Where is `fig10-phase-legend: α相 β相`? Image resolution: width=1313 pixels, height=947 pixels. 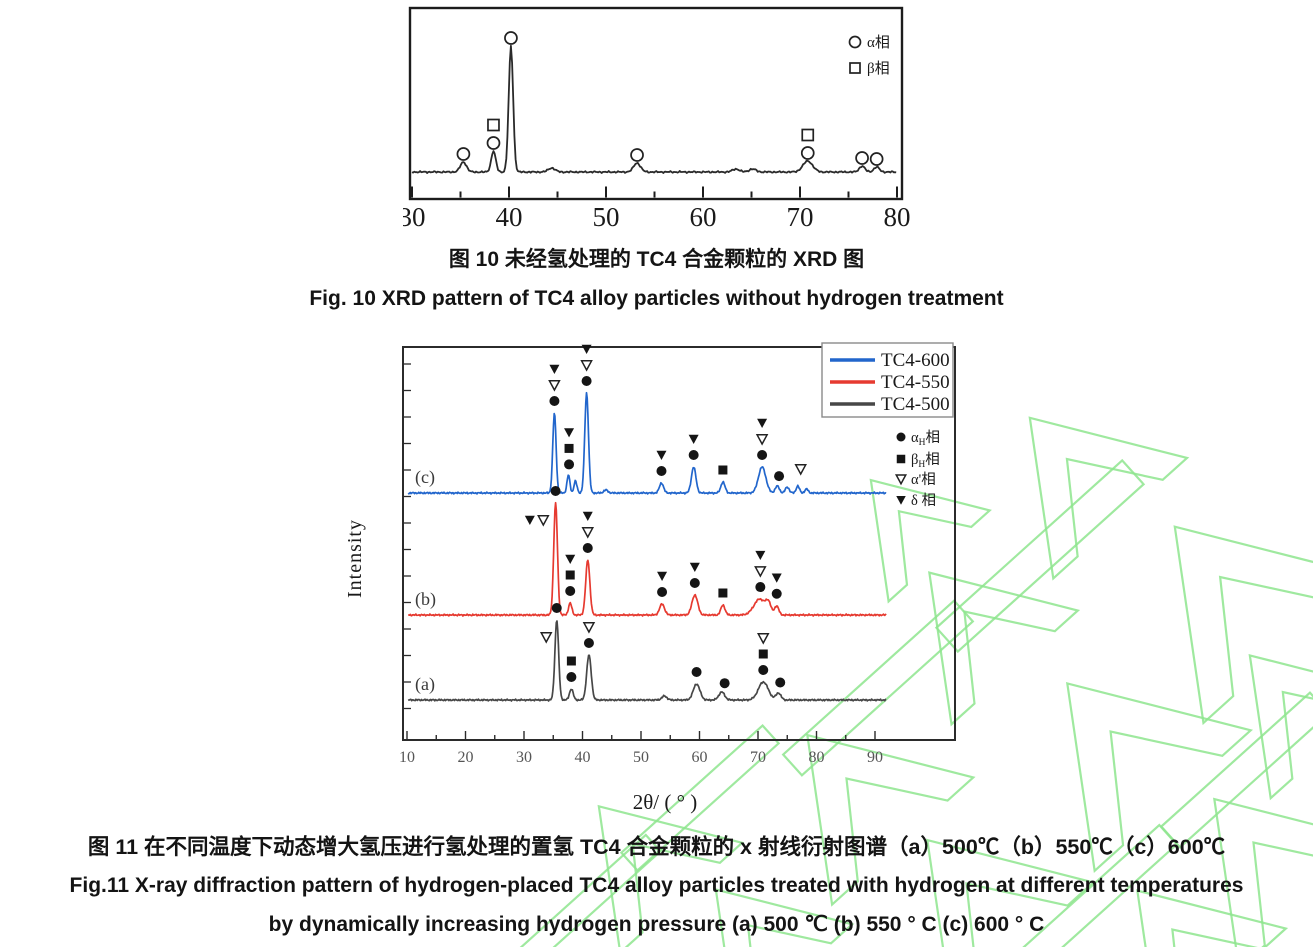 fig10-phase-legend: α相 β相 is located at coordinates (869, 55).